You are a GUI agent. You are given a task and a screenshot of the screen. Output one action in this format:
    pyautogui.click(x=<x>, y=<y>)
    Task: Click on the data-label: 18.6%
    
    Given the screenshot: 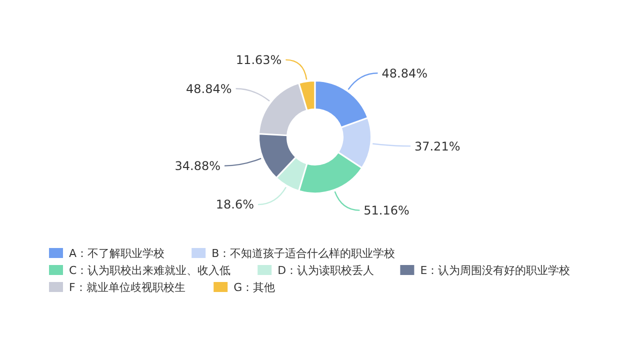 What is the action you would take?
    pyautogui.click(x=235, y=205)
    